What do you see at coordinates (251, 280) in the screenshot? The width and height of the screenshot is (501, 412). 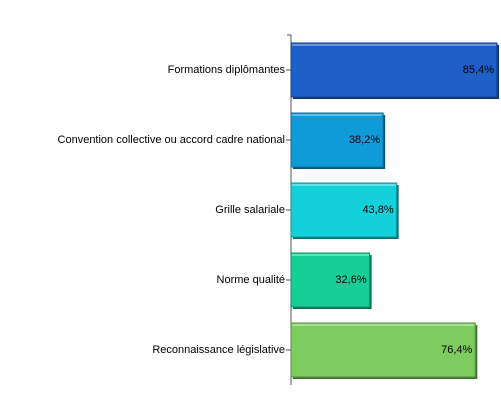 I see `category-label: Norme qualité` at bounding box center [251, 280].